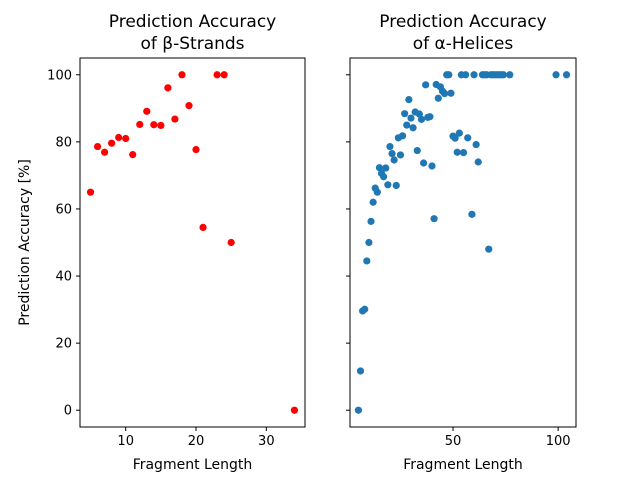 This screenshot has height=480, width=640. What do you see at coordinates (63, 277) in the screenshot?
I see `y-tick-label: 40` at bounding box center [63, 277].